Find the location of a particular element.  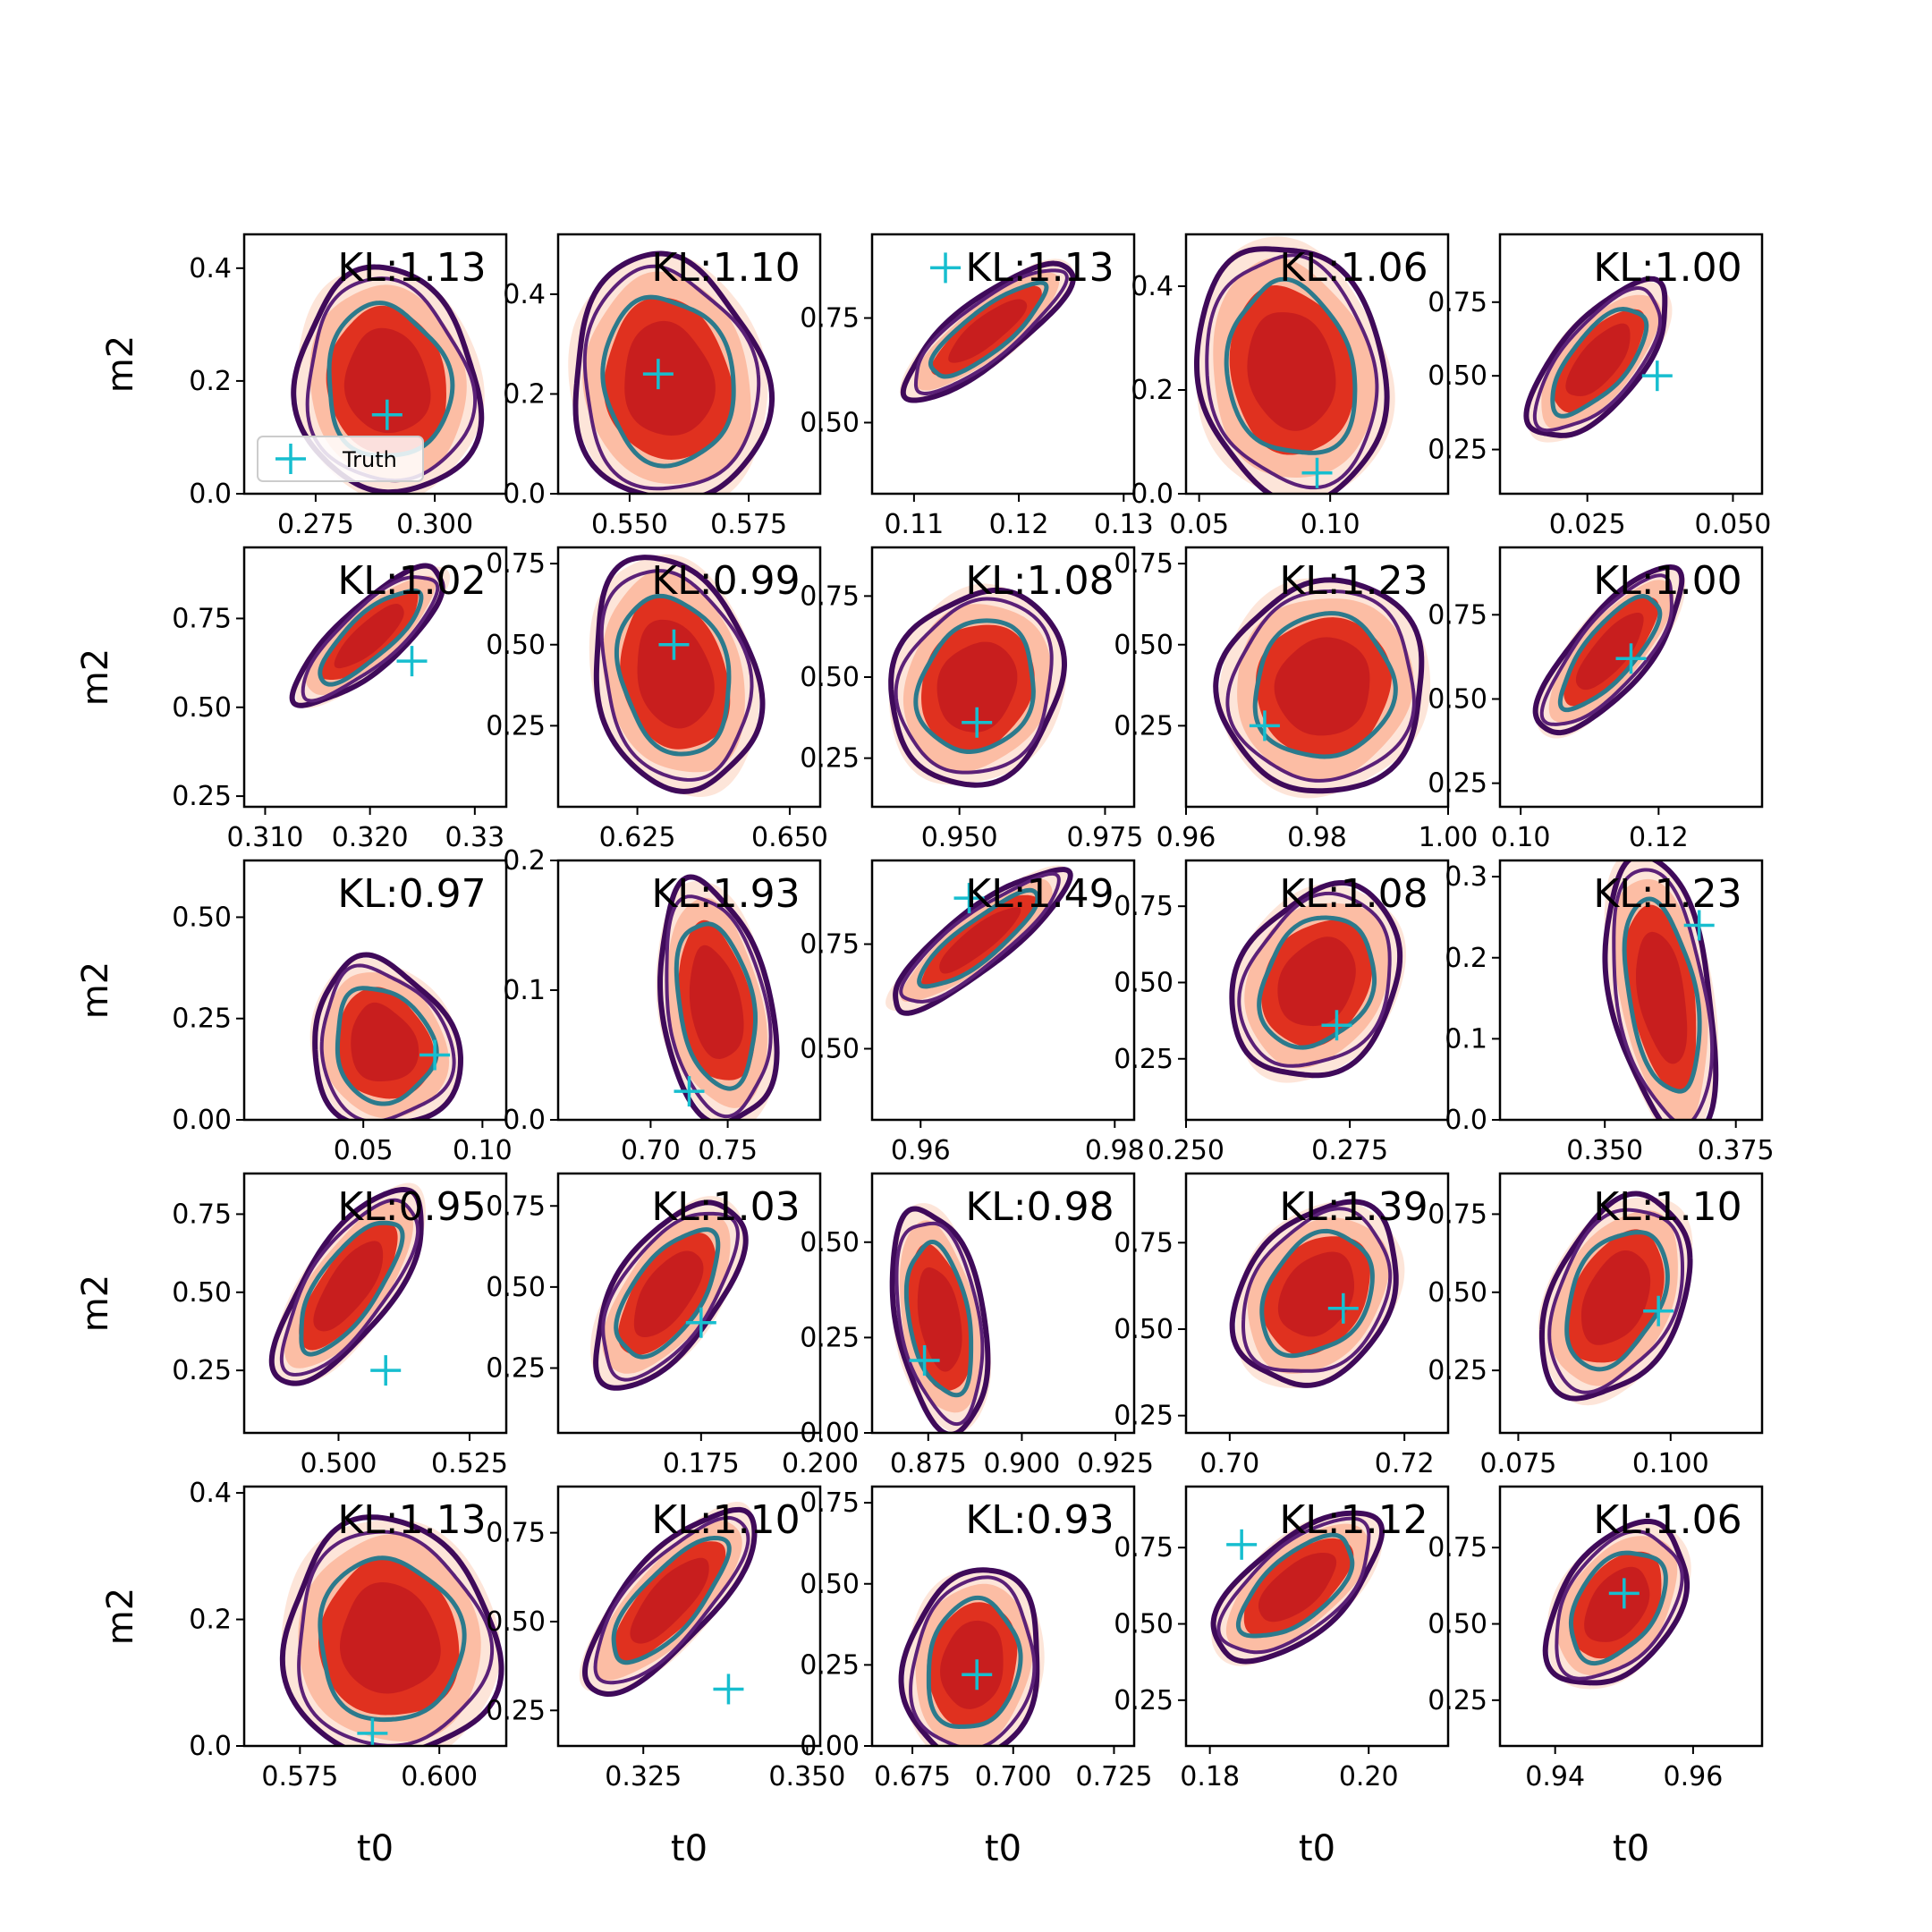

x-tick-label: 0.10 is located at coordinates (1330, 524).